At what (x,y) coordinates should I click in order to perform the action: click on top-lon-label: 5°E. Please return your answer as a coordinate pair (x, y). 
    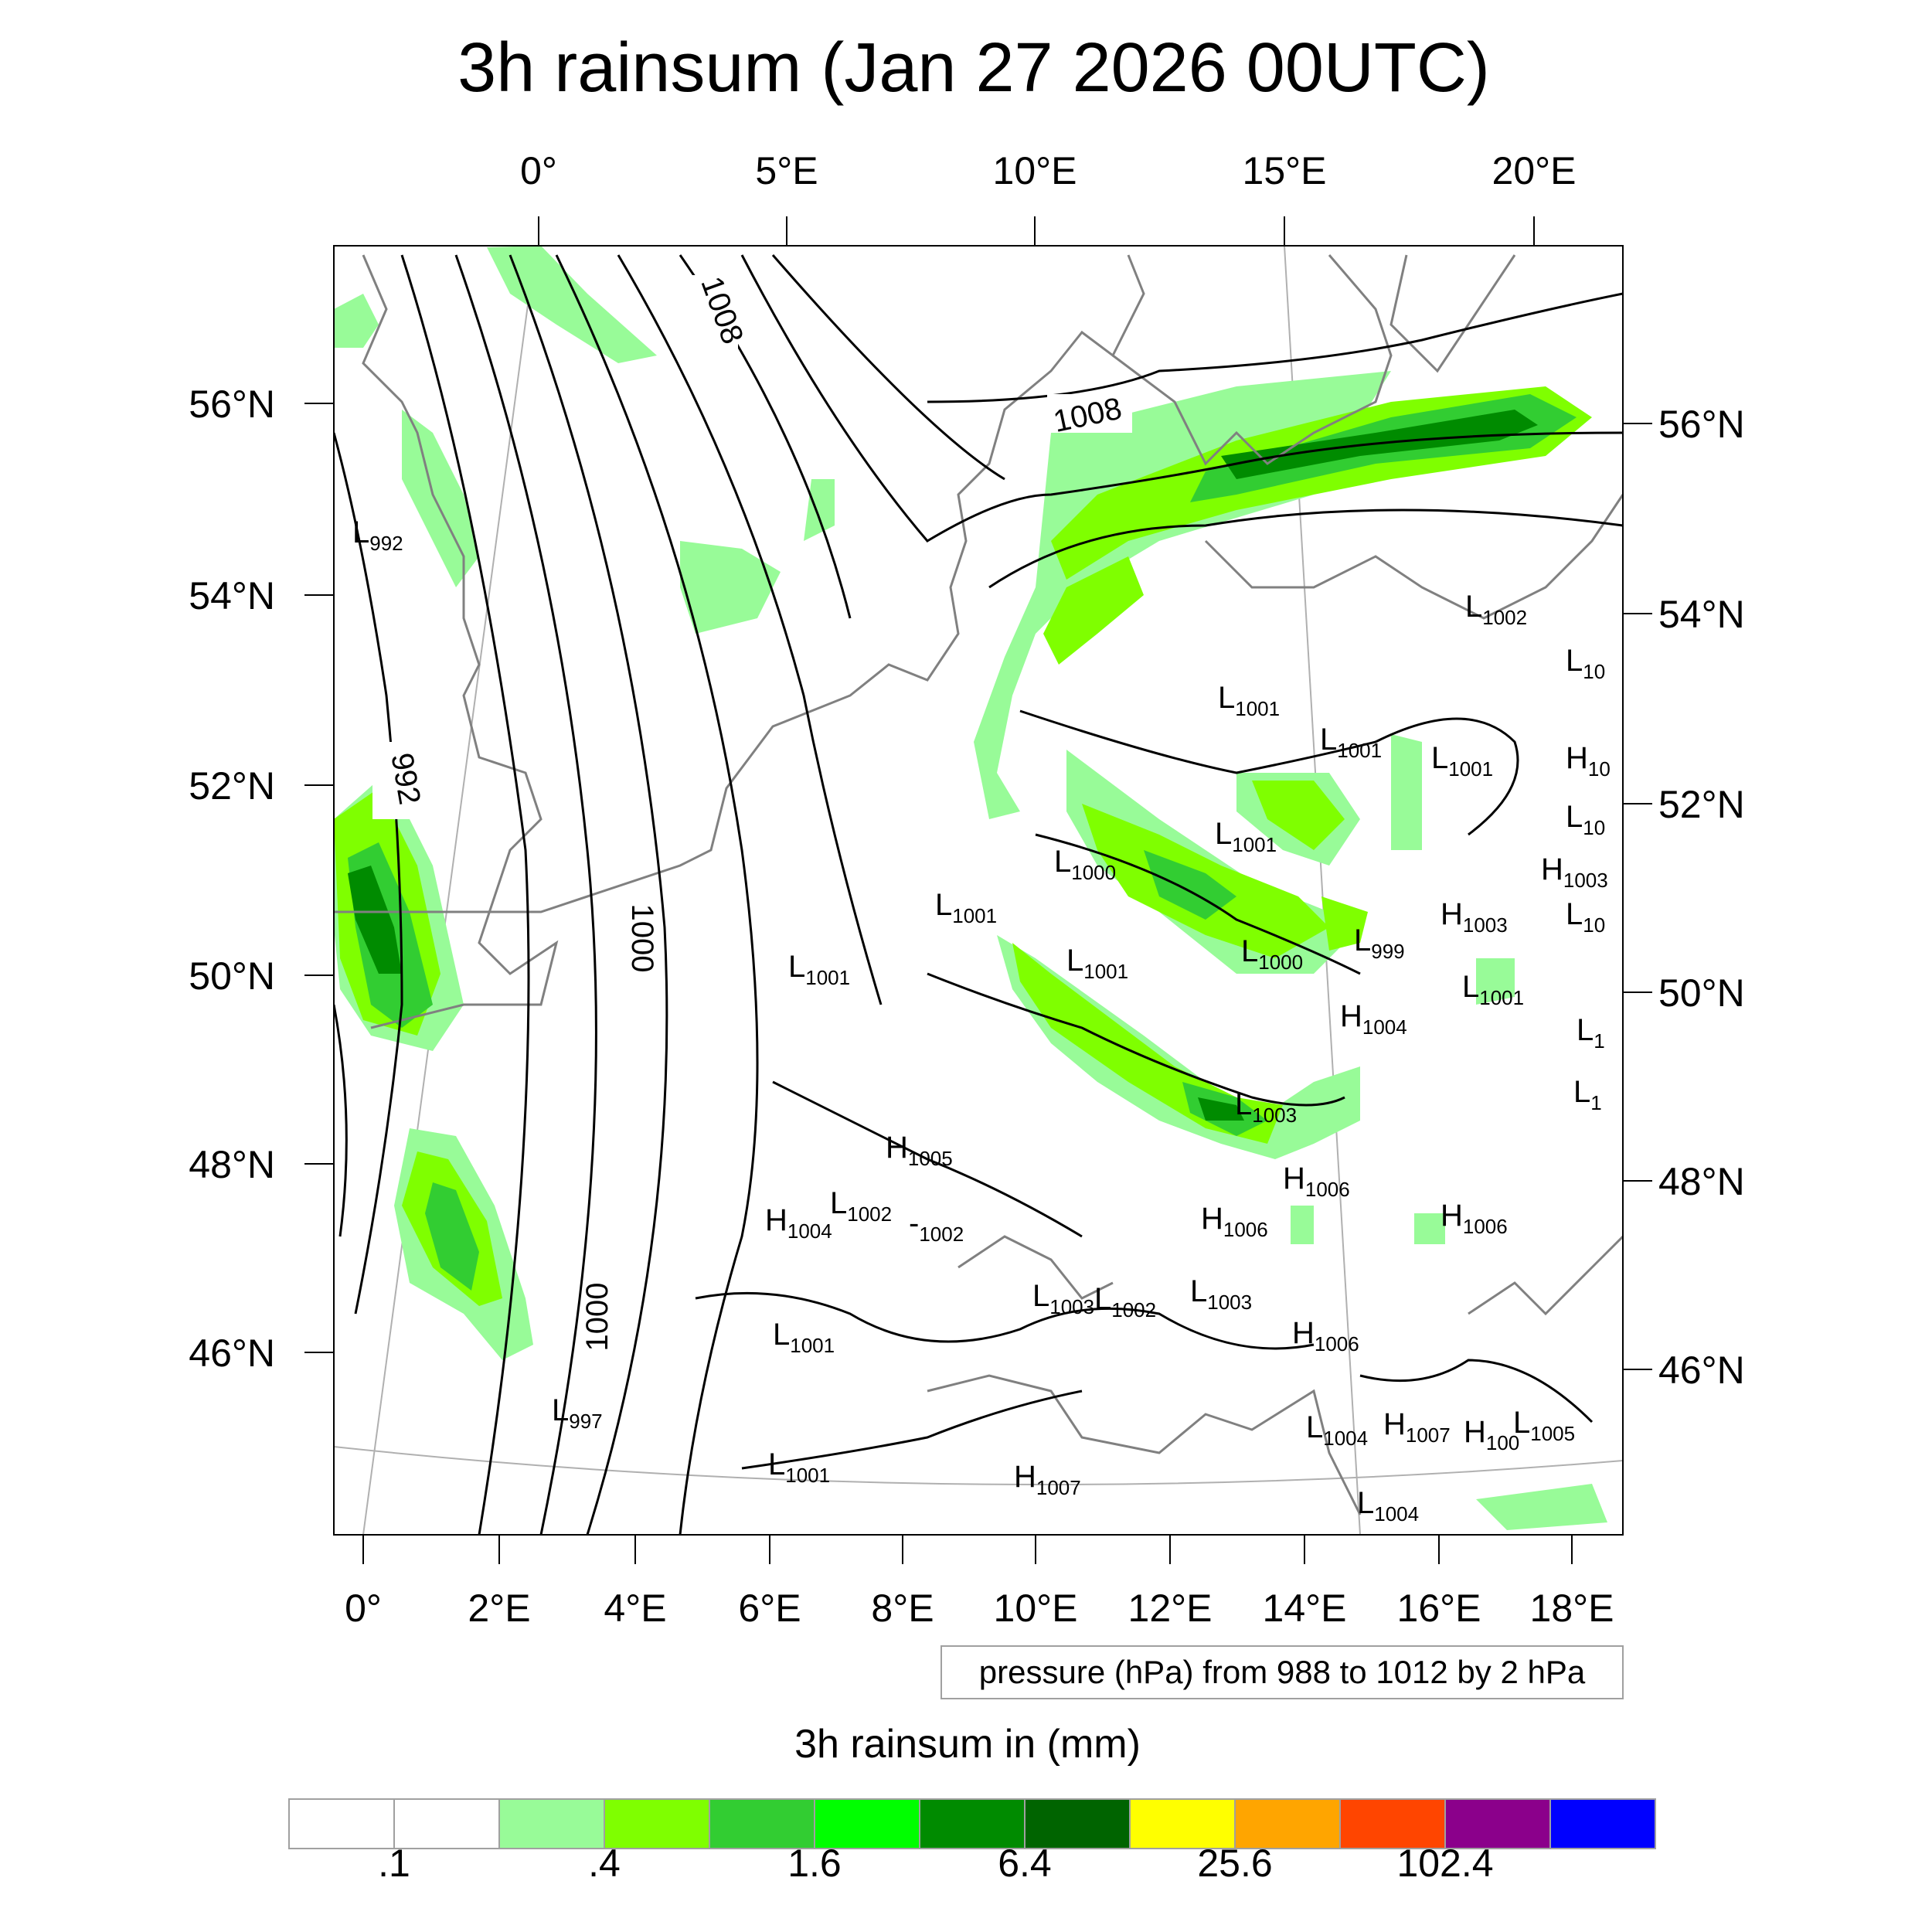
    Looking at the image, I should click on (787, 170).